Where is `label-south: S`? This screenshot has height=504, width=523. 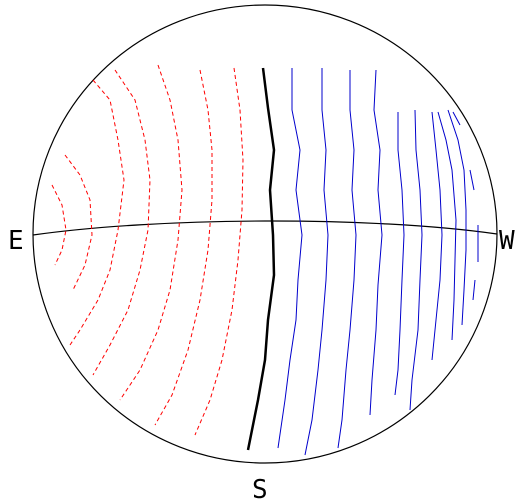
label-south: S is located at coordinates (260, 489).